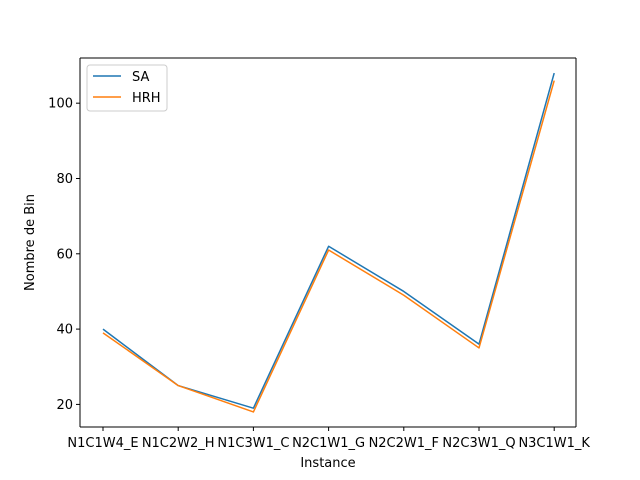 Image resolution: width=640 pixels, height=480 pixels. Describe the element at coordinates (327, 463) in the screenshot. I see `x-axis-label: Instance` at that location.